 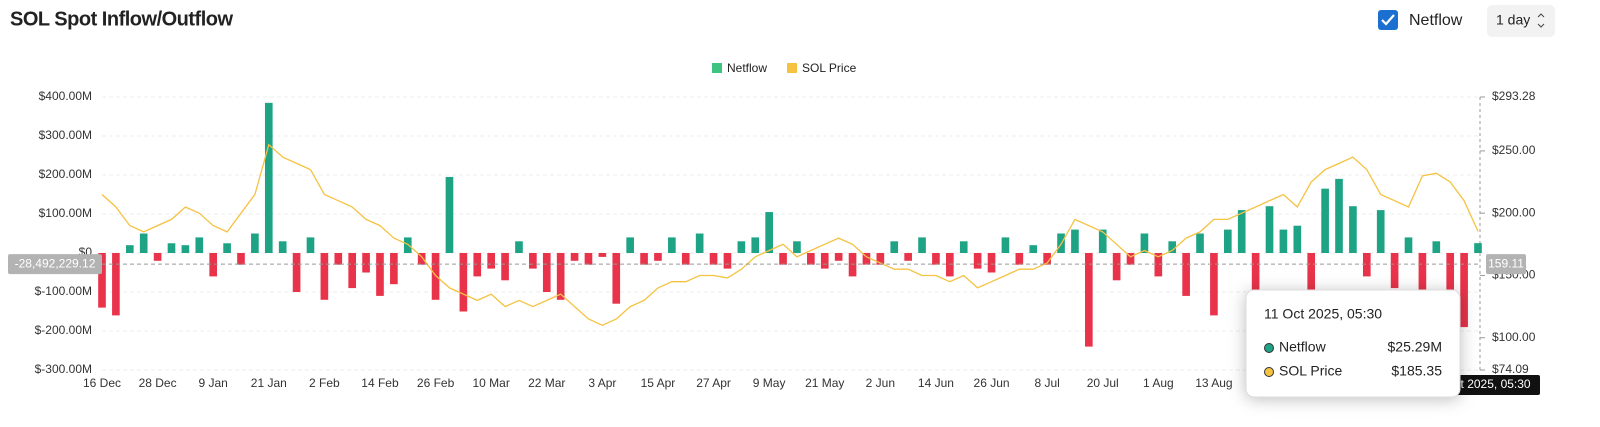 What do you see at coordinates (102, 383) in the screenshot?
I see `x-tick-label: 16 Dec` at bounding box center [102, 383].